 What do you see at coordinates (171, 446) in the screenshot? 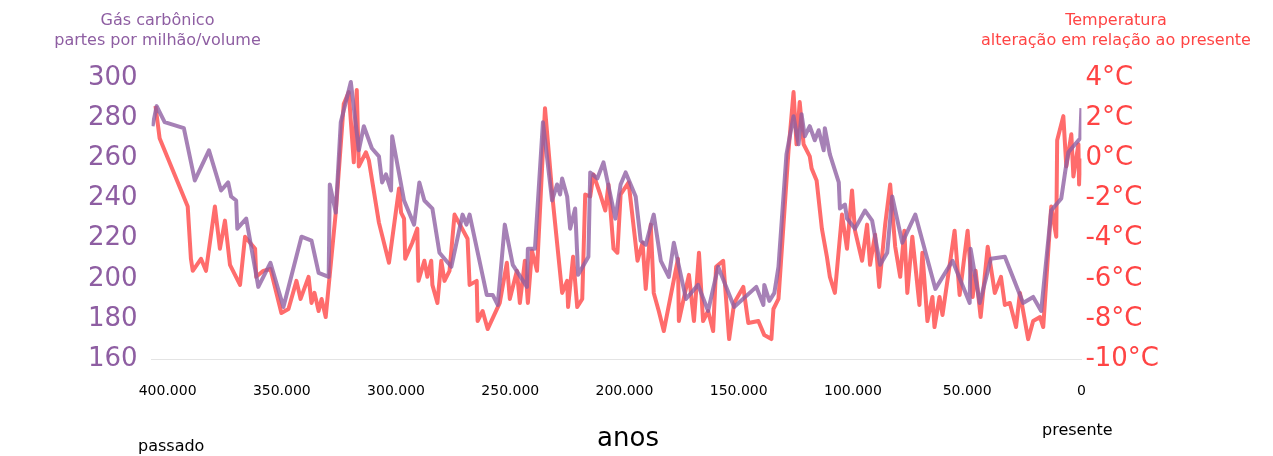
I see `text: passado` at bounding box center [171, 446].